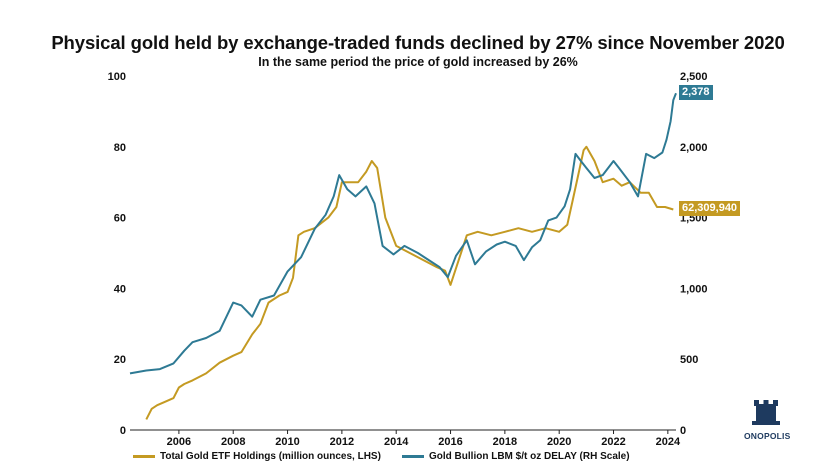 This screenshot has width=836, height=470. What do you see at coordinates (559, 442) in the screenshot?
I see `x-tick-label: 2020` at bounding box center [559, 442].